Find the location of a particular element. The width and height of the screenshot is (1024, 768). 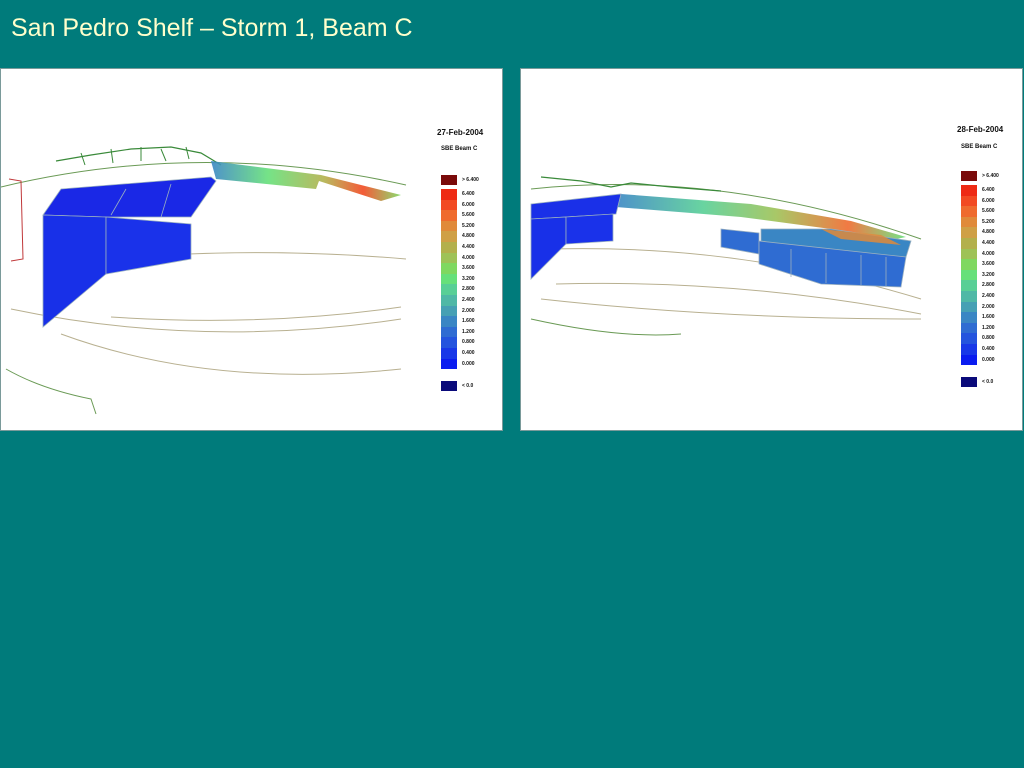

legend-label: 5.600 is located at coordinates (468, 215).